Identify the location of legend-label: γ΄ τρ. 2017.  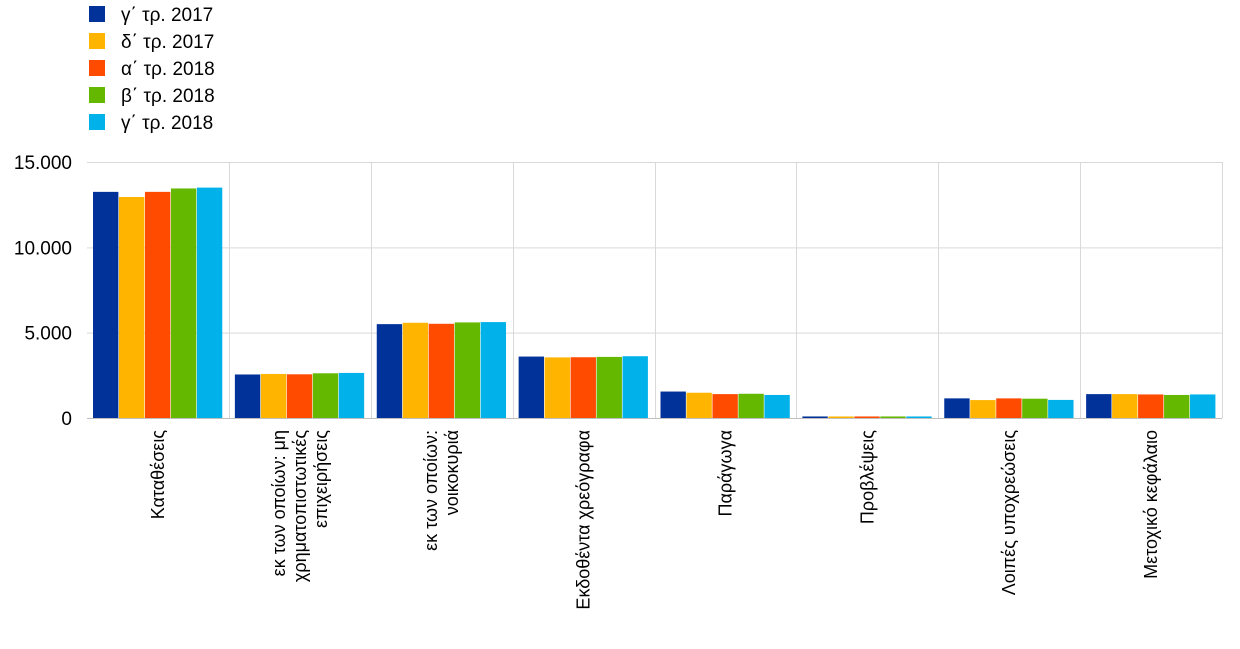
(167, 15).